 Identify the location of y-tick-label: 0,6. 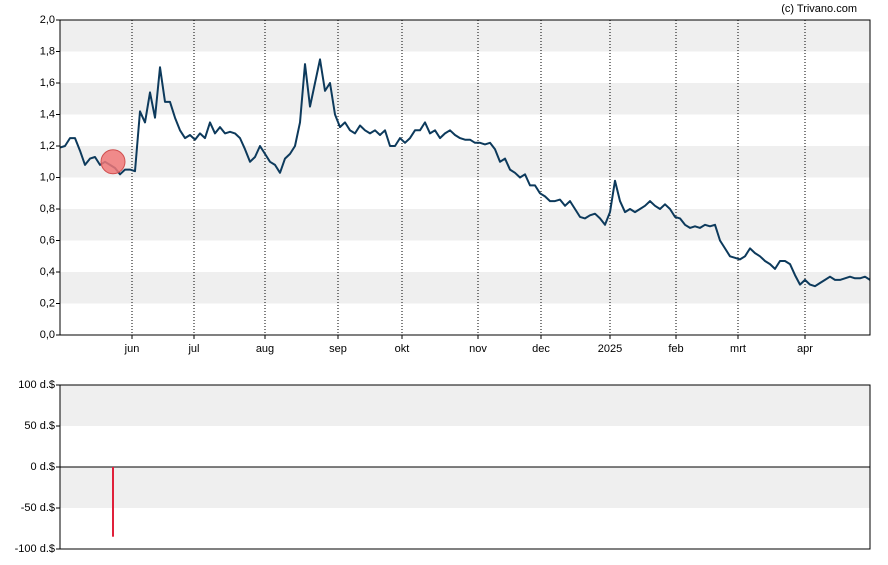
(47, 240).